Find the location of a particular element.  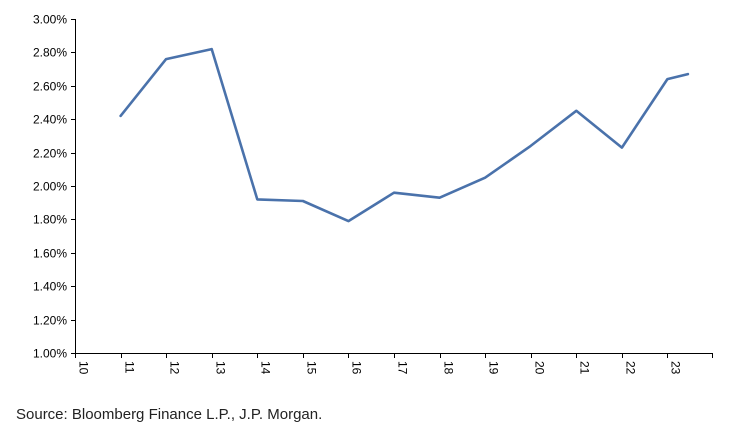

x-tick-label: 21 is located at coordinates (585, 368).